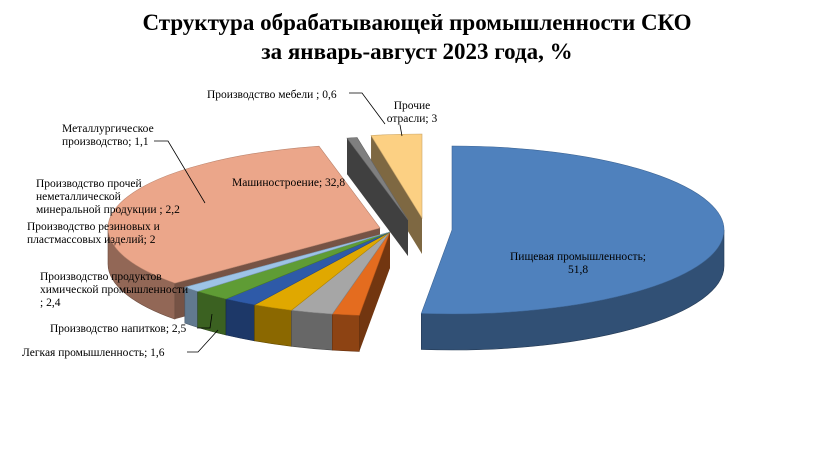 This screenshot has width=834, height=469. What do you see at coordinates (578, 263) in the screenshot?
I see `slice-label: Пищевая промышленность; 51,8` at bounding box center [578, 263].